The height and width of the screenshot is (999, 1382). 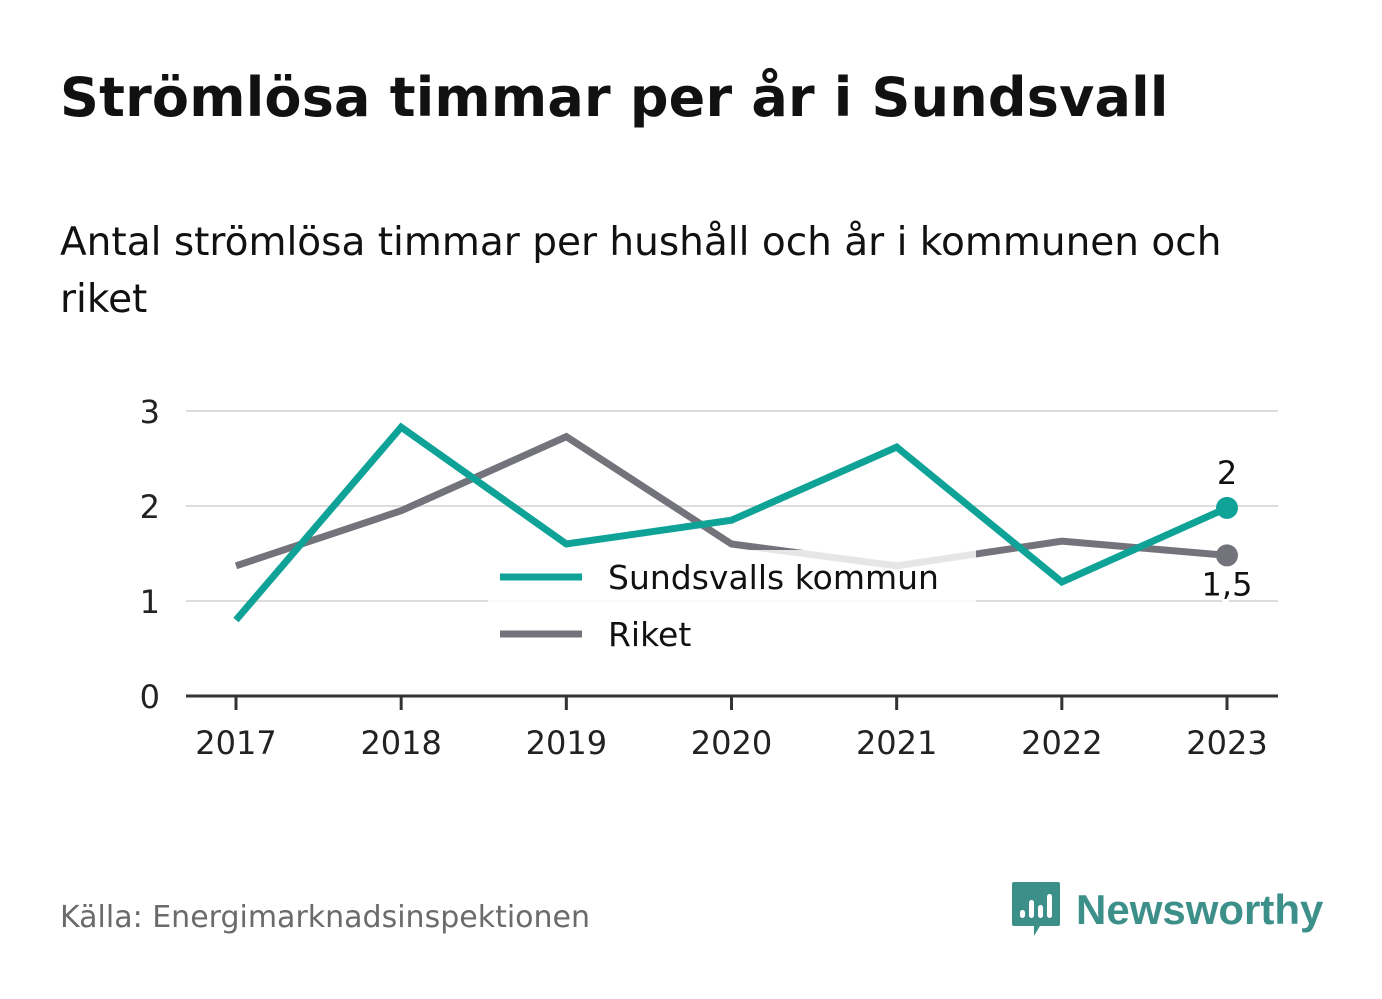 What do you see at coordinates (235, 743) in the screenshot?
I see `x-tick-label: 2017` at bounding box center [235, 743].